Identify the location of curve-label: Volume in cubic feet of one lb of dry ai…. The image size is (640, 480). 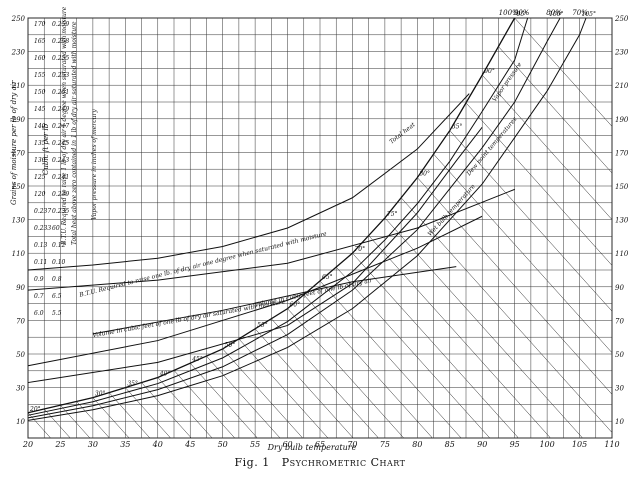
(314, 293).